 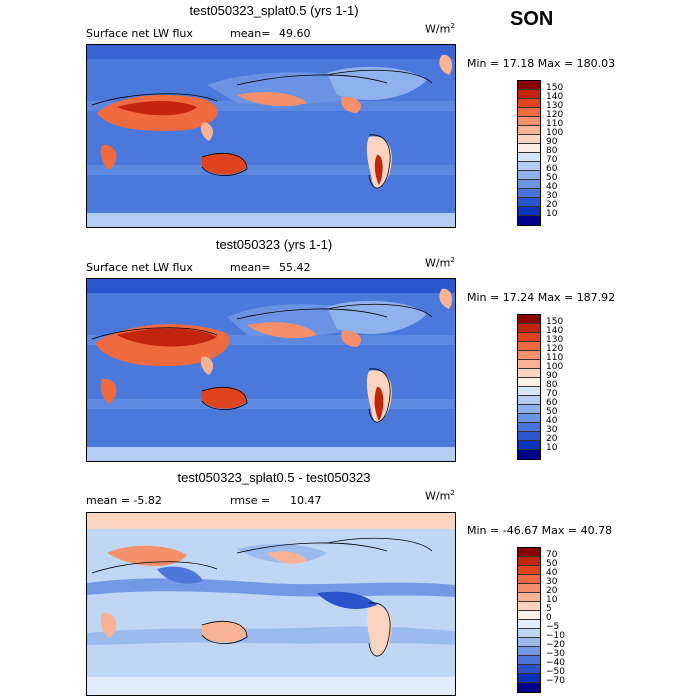 I want to click on panel-2-map-field, so click(x=271, y=370).